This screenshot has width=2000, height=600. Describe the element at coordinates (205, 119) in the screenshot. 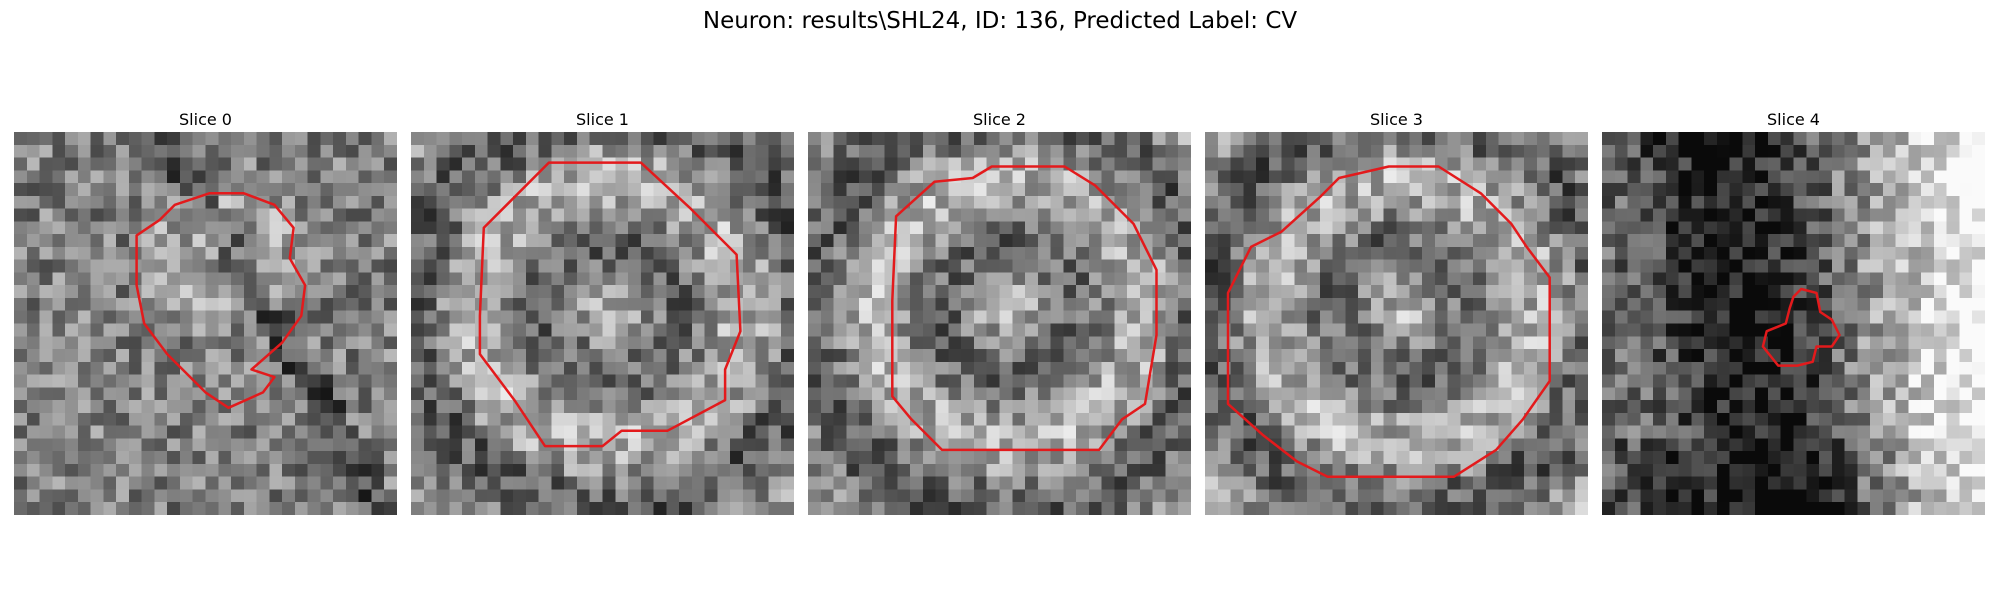

I see `slice-title-0: Slice 0` at that location.